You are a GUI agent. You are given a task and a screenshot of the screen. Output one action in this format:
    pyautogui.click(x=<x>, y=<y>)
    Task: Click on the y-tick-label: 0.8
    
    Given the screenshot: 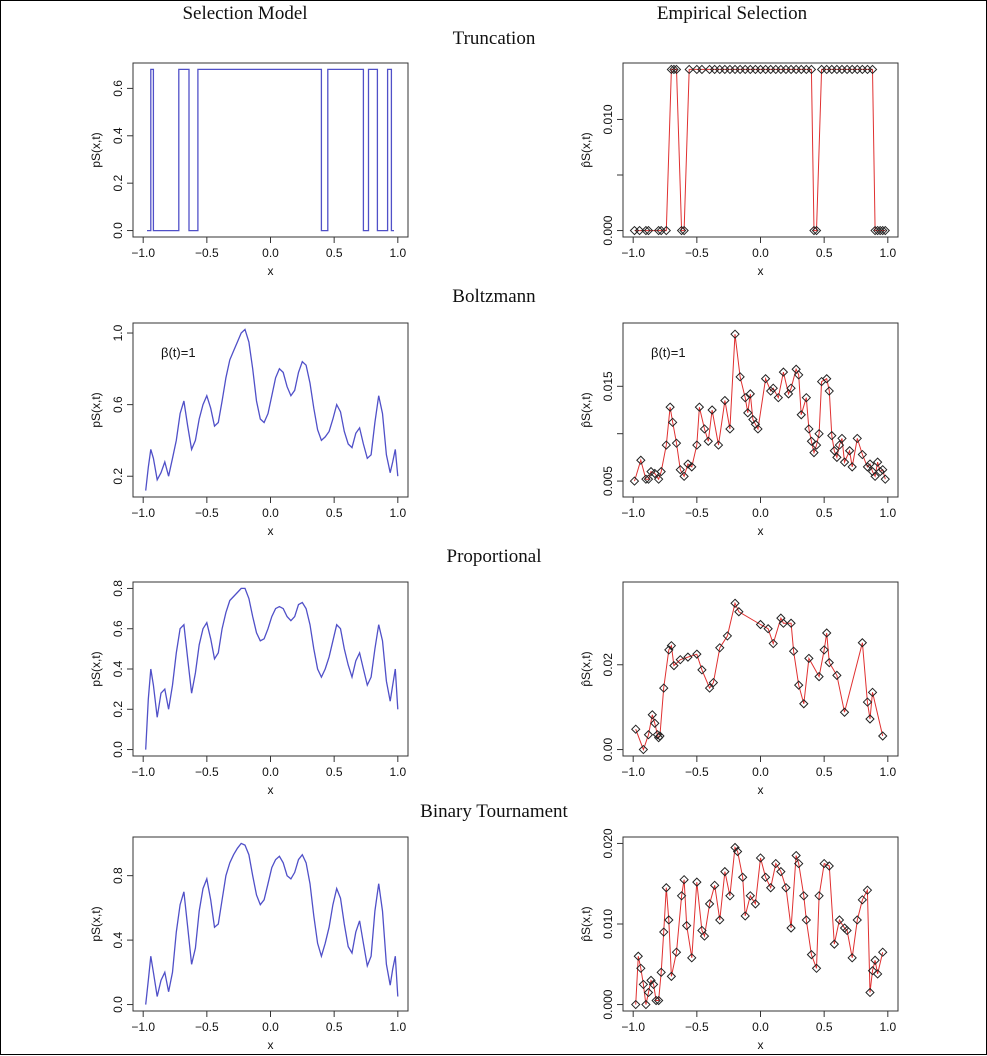 What is the action you would take?
    pyautogui.click(x=118, y=875)
    